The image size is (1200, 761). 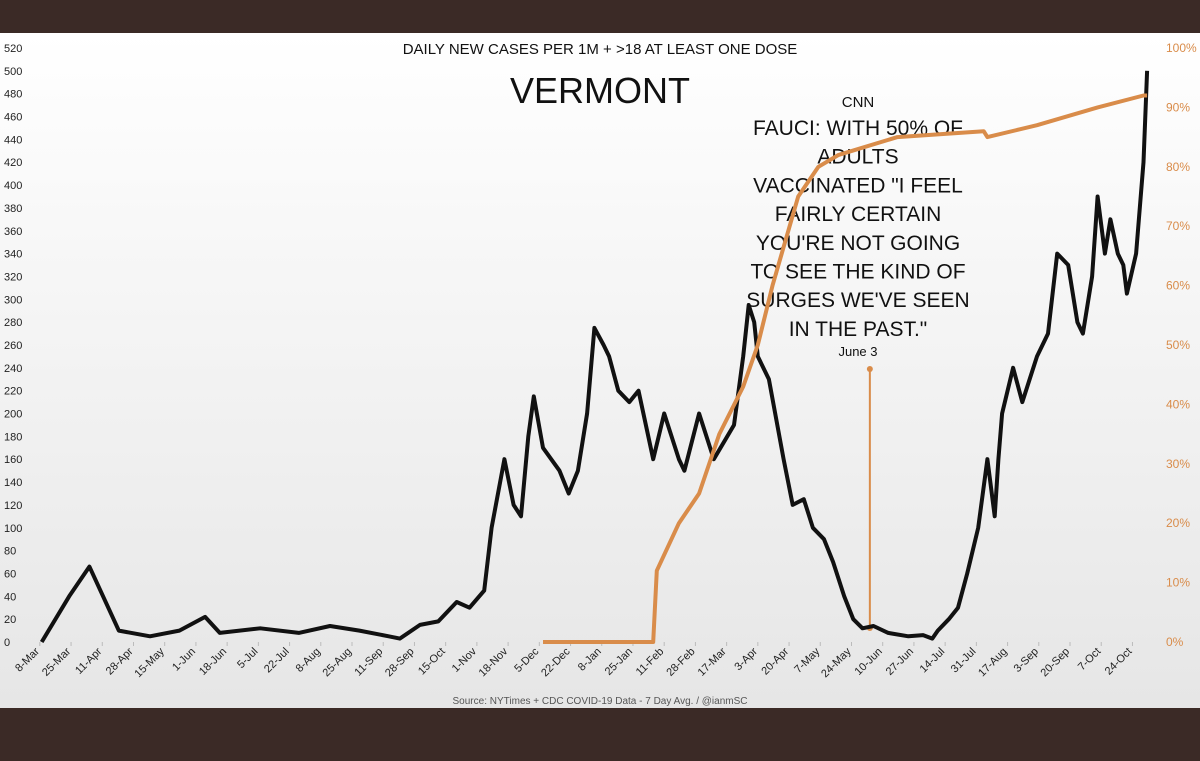 I want to click on y-tick-label: 60, so click(x=10, y=574).